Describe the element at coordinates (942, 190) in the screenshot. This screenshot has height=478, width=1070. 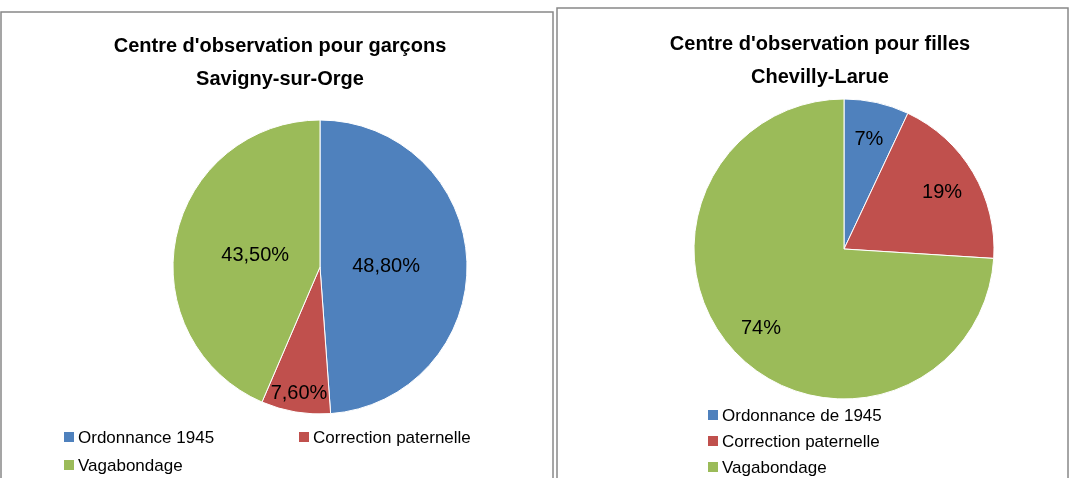
I see `data-label: 19%` at that location.